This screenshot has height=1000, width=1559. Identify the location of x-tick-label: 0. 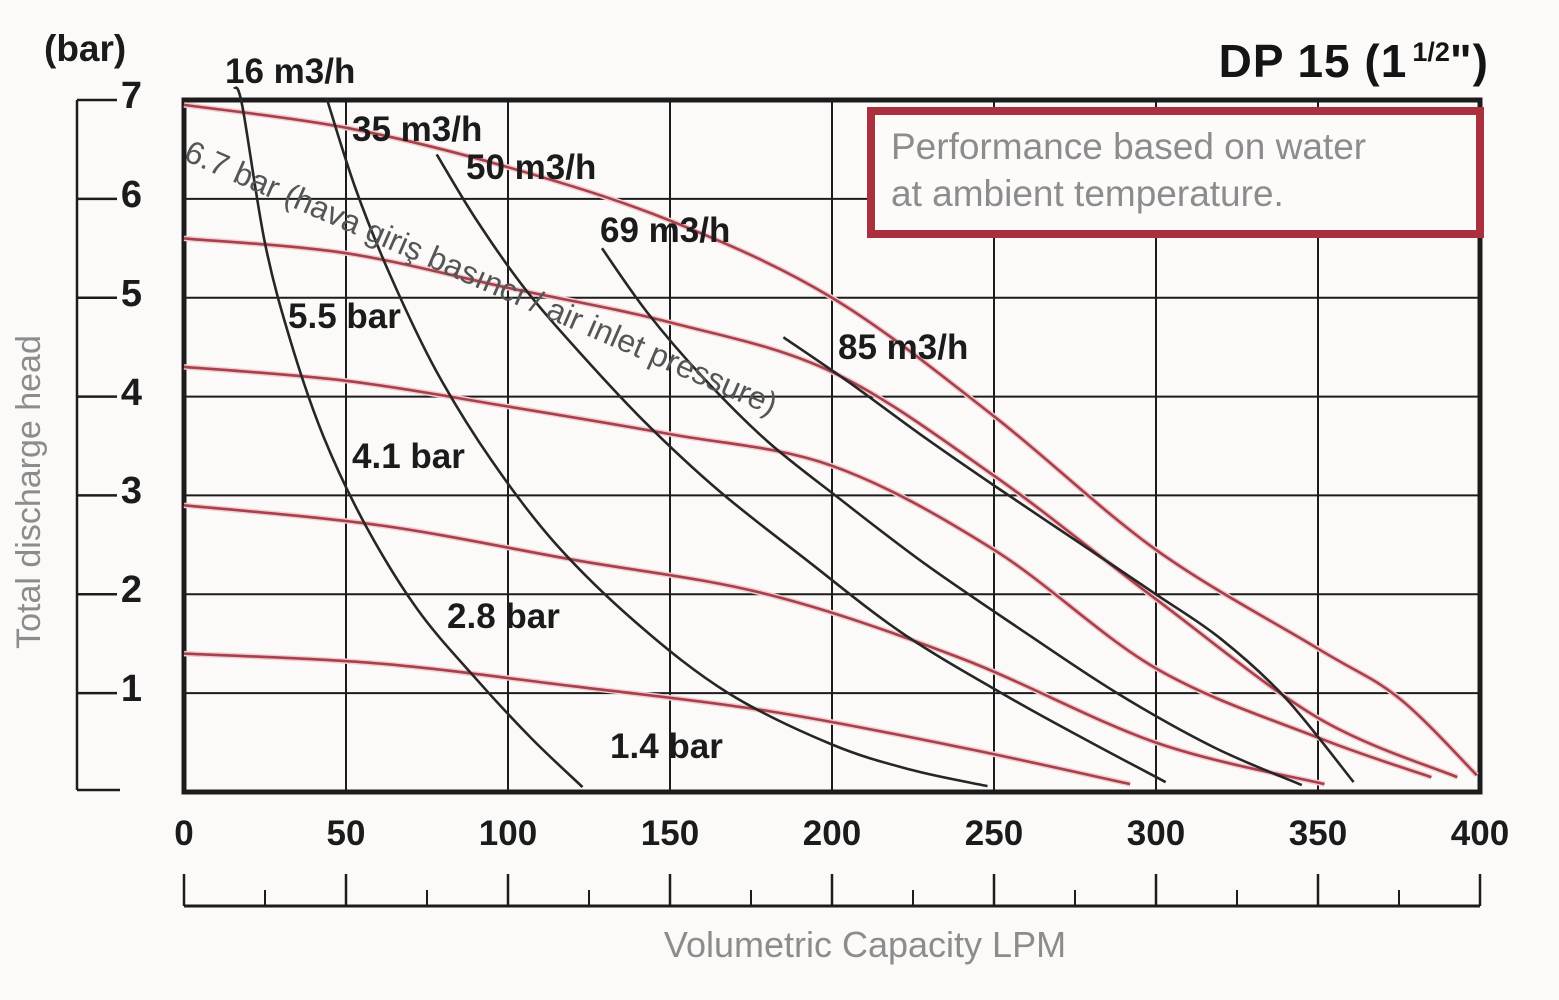
(184, 833).